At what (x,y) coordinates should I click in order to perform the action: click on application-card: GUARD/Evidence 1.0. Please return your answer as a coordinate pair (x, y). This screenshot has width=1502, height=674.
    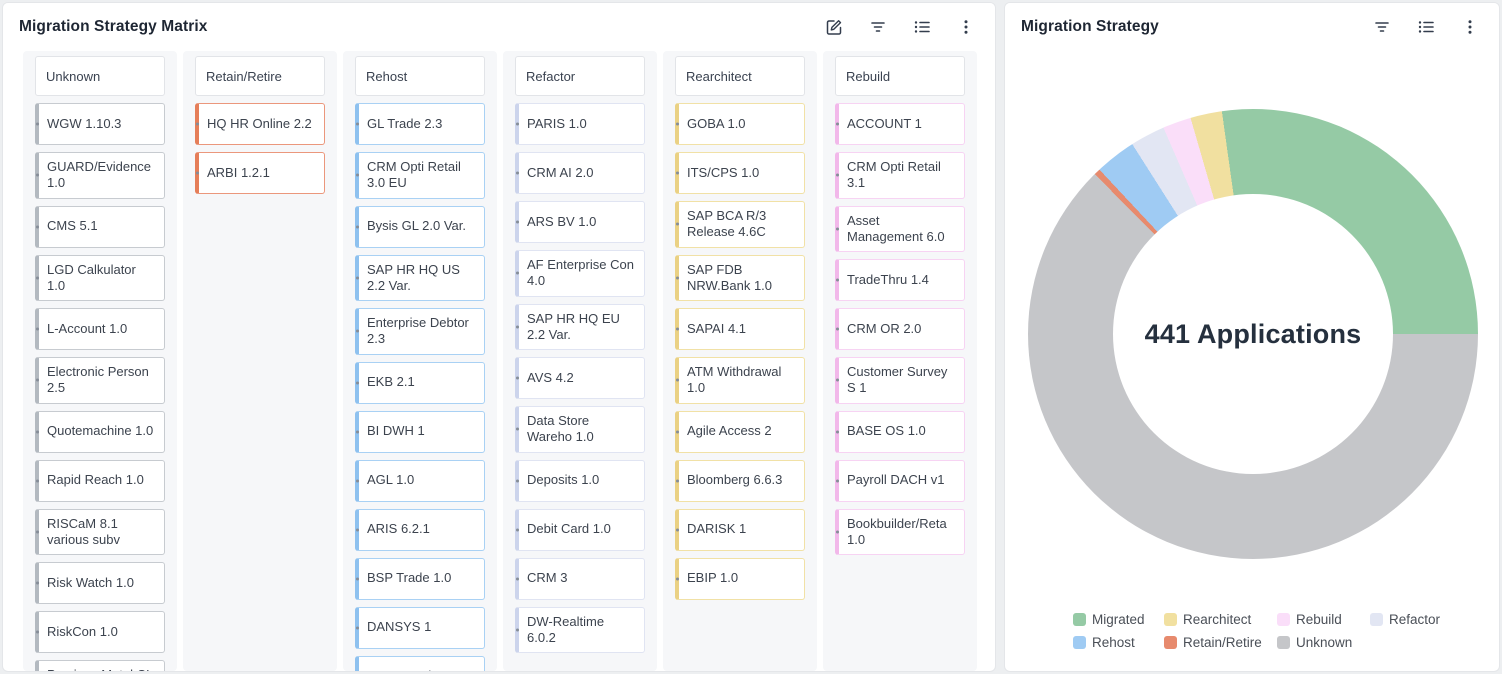
    Looking at the image, I should click on (100, 175).